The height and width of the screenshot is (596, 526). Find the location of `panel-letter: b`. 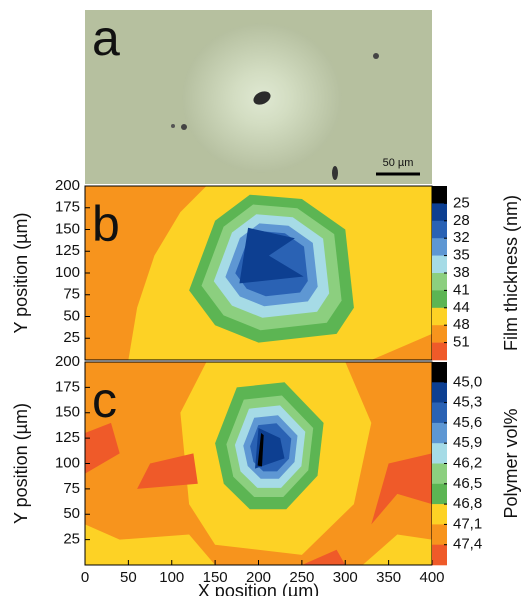

panel-letter: b is located at coordinates (106, 224).